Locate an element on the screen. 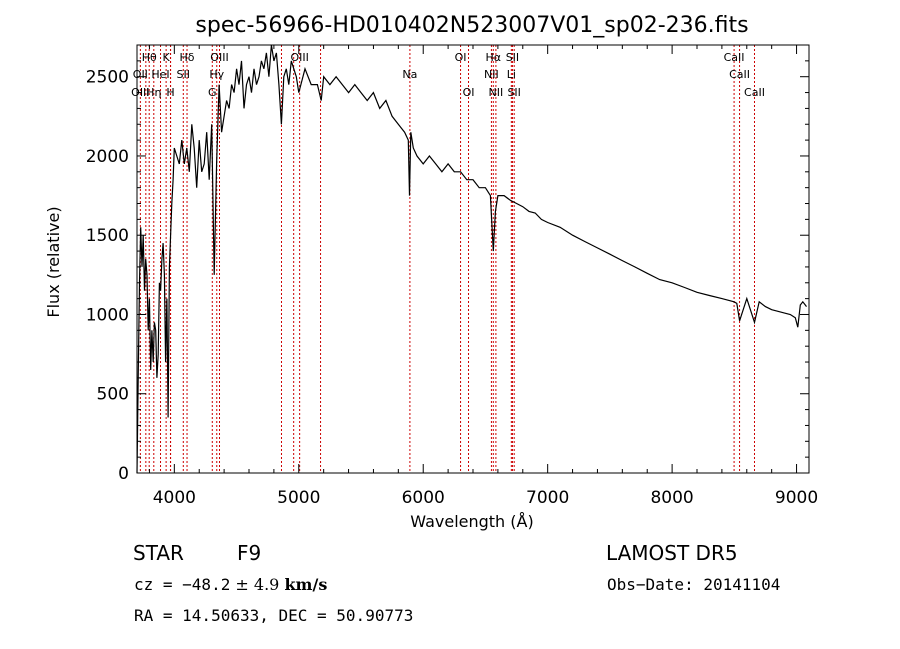 This screenshot has width=900, height=649. line-label: Li is located at coordinates (511, 74).